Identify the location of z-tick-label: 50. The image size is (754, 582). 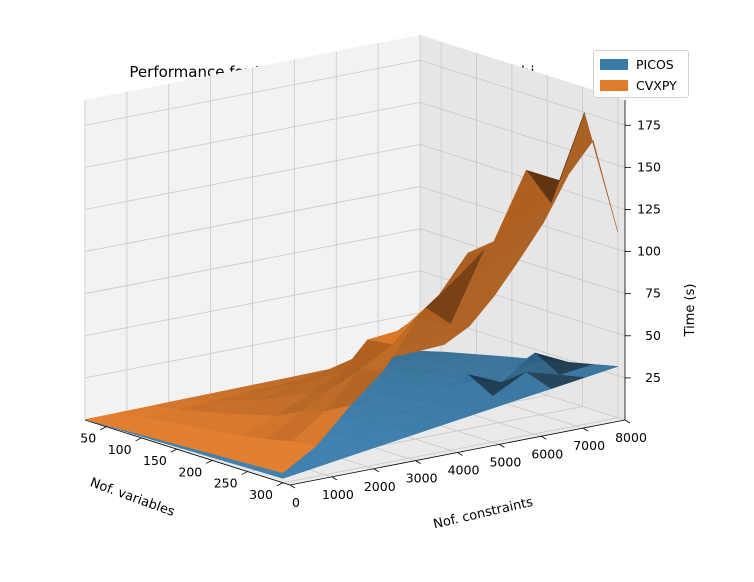
(653, 335).